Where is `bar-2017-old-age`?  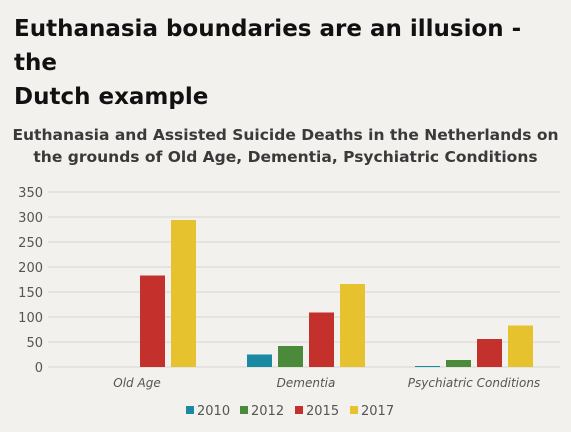 bar-2017-old-age is located at coordinates (183, 293).